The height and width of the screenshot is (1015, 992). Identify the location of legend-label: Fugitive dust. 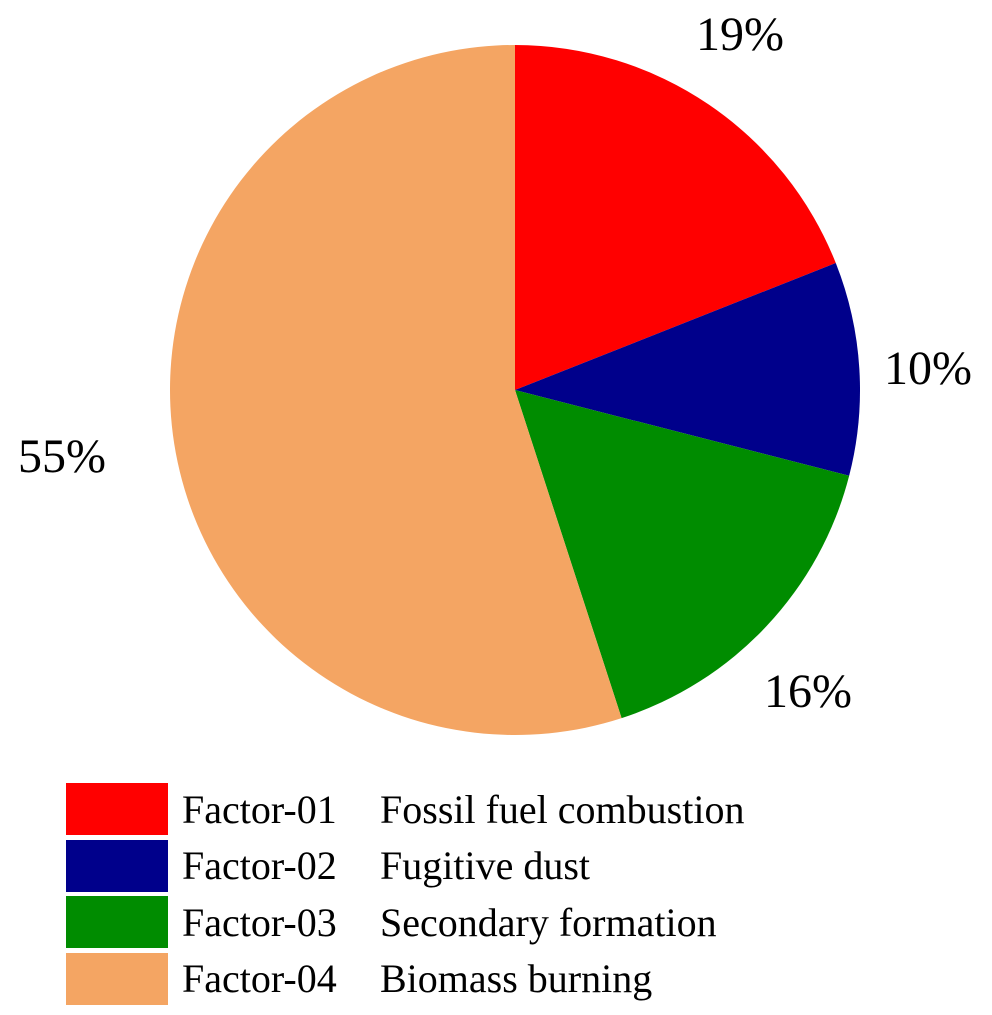
(485, 866).